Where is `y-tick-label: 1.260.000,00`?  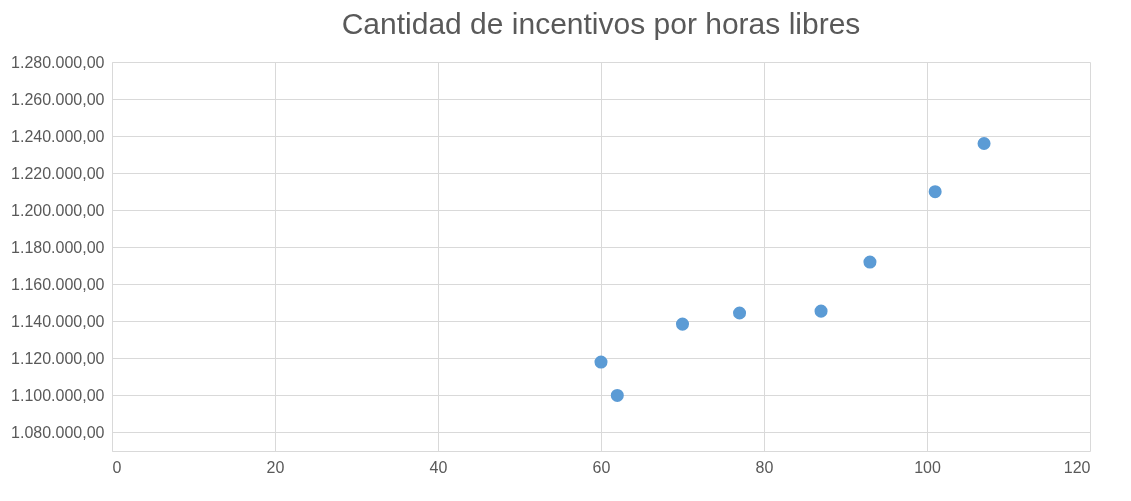
y-tick-label: 1.260.000,00 is located at coordinates (58, 99).